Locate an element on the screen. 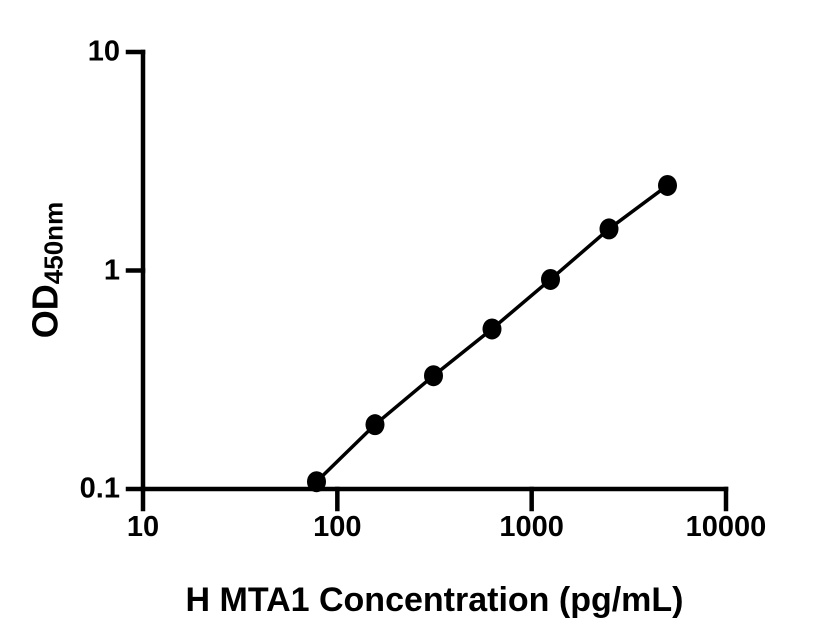 The height and width of the screenshot is (640, 816). x-tick-label-10000: 10000 is located at coordinates (726, 527).